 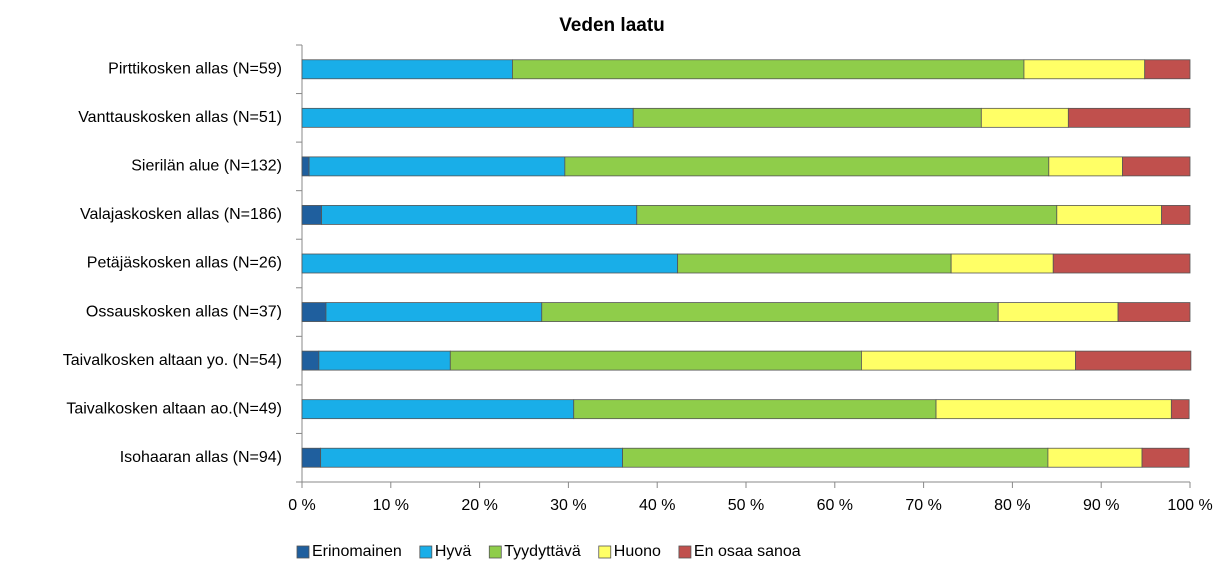 I want to click on chart-title: Veden laatu, so click(x=612, y=25).